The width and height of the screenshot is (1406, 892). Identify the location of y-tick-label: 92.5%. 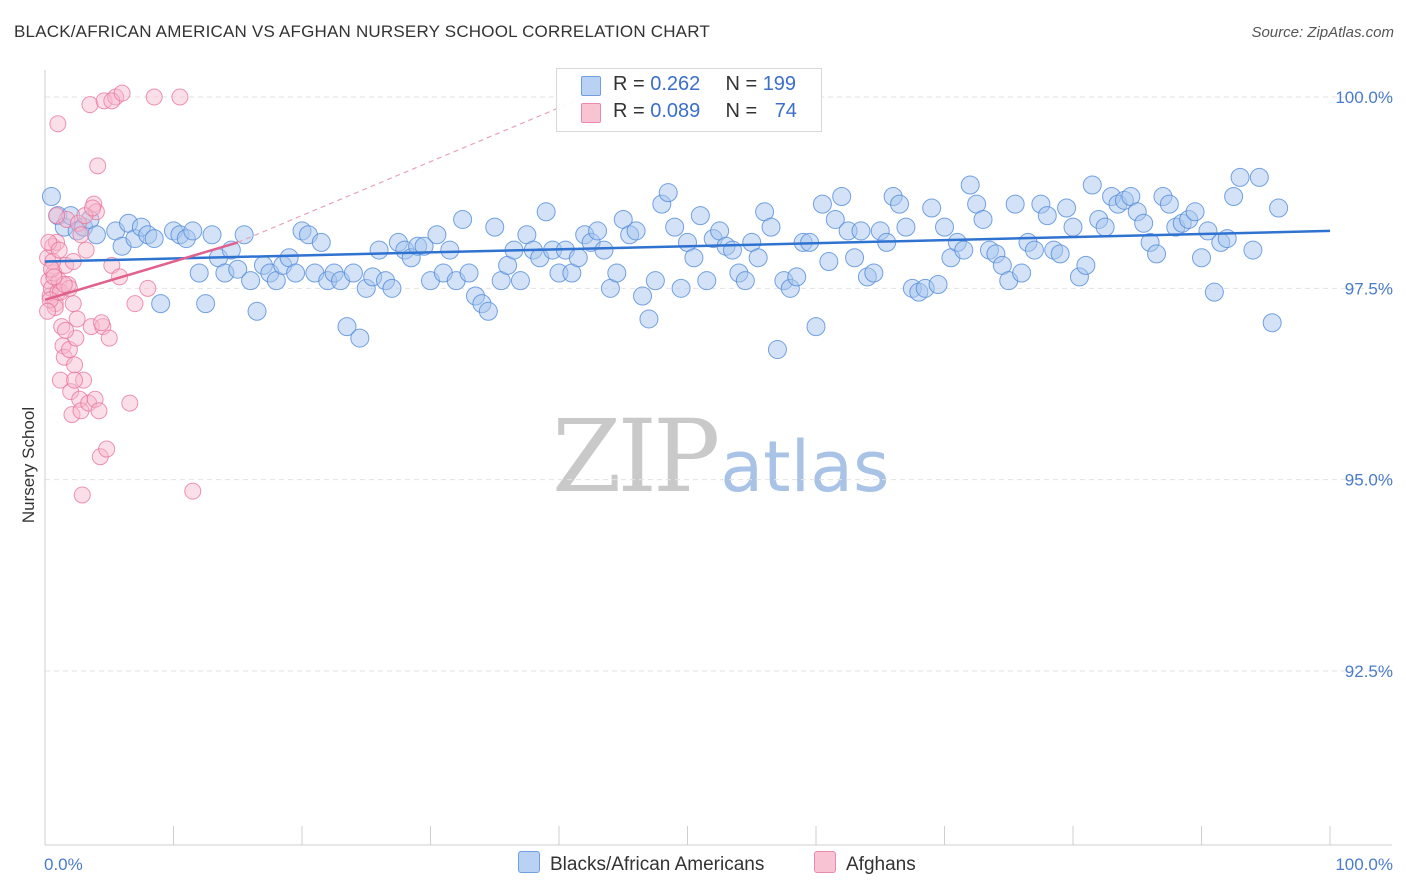
(1369, 671).